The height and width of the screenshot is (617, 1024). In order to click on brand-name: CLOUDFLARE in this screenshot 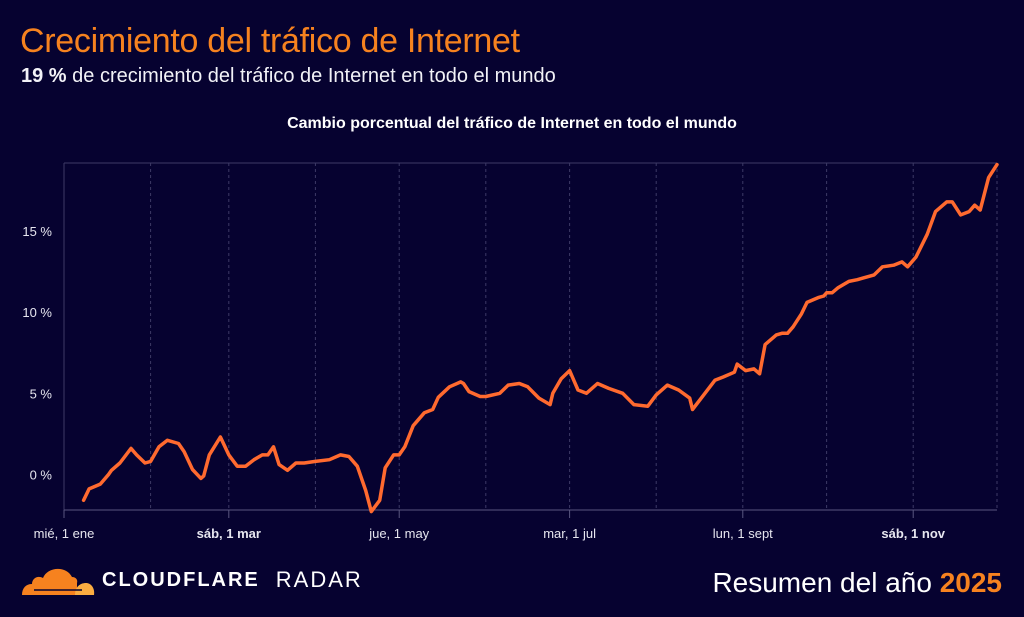, I will do `click(181, 579)`.